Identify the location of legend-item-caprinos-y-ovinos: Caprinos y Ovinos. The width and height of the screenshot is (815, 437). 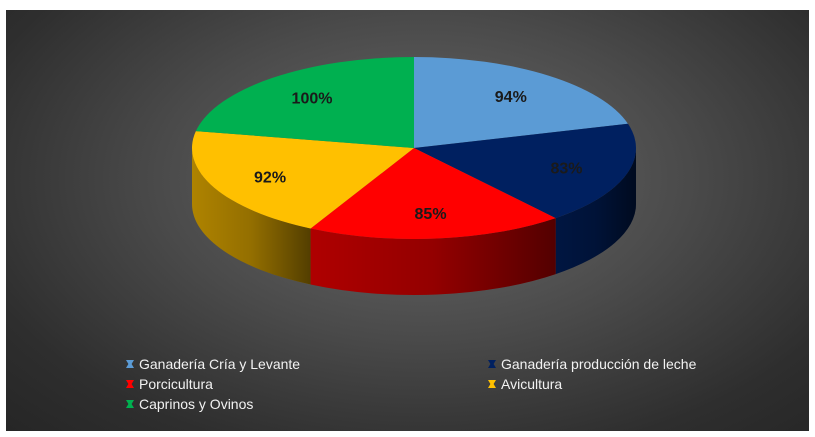
(189, 404).